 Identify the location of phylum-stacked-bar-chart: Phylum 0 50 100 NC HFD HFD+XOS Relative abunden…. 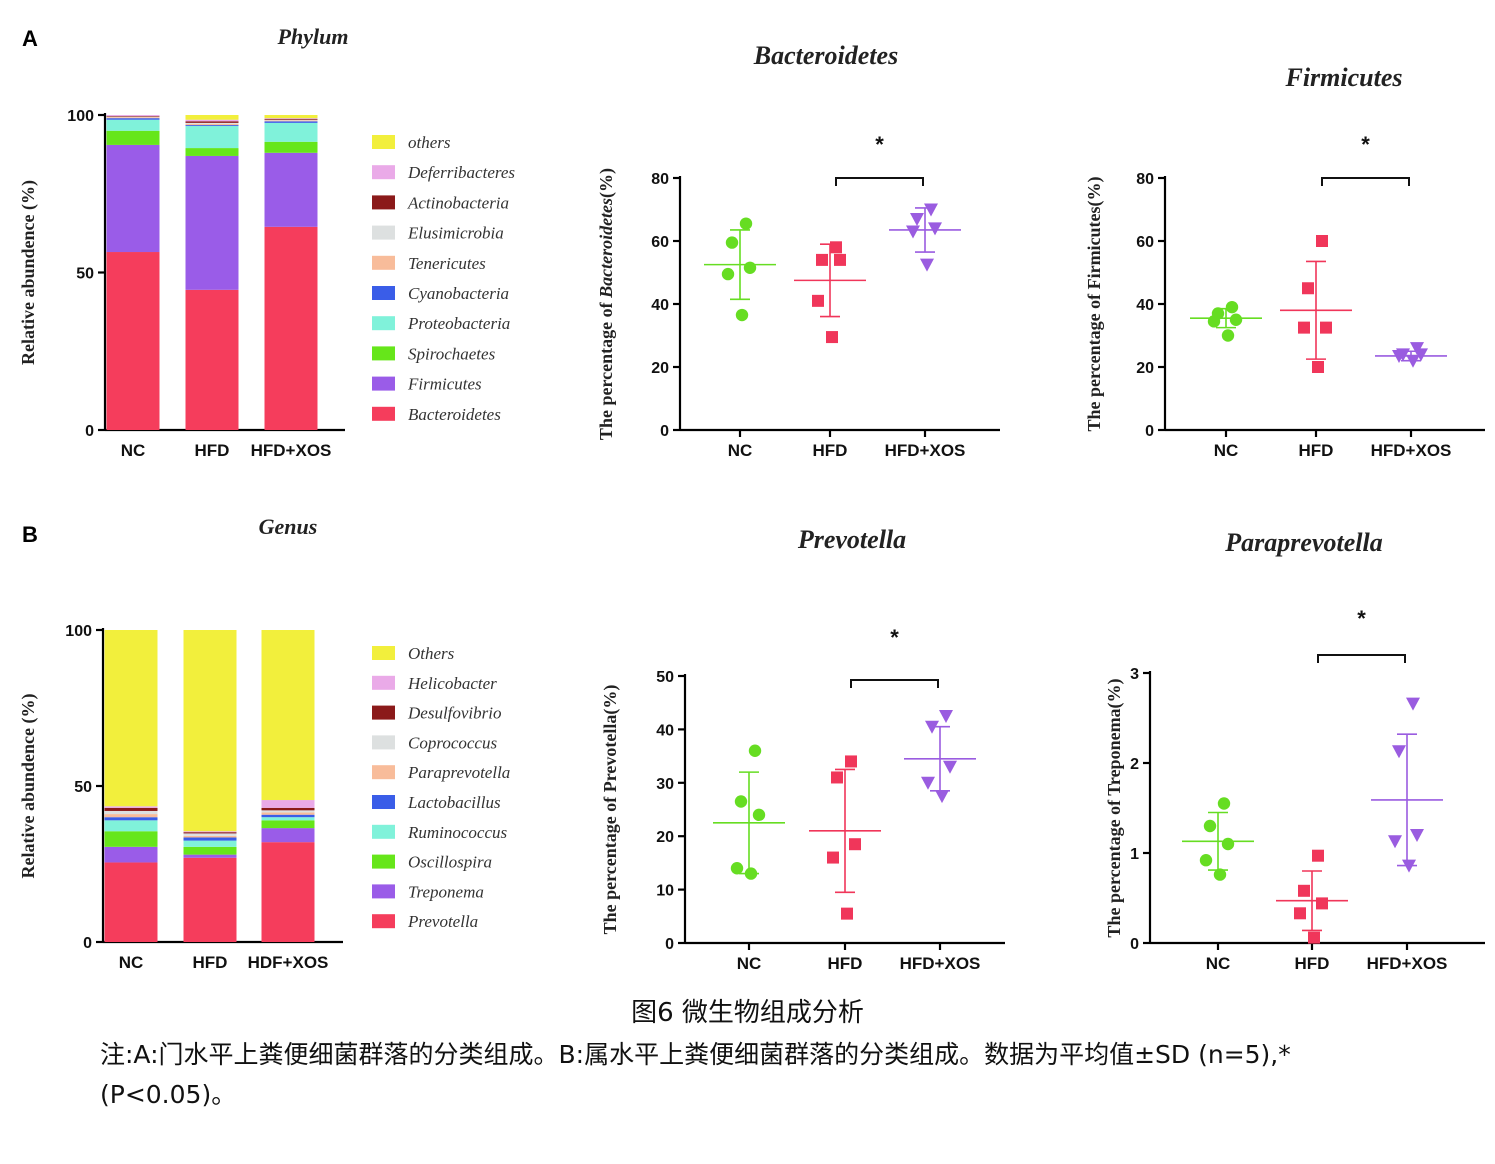
(266, 242).